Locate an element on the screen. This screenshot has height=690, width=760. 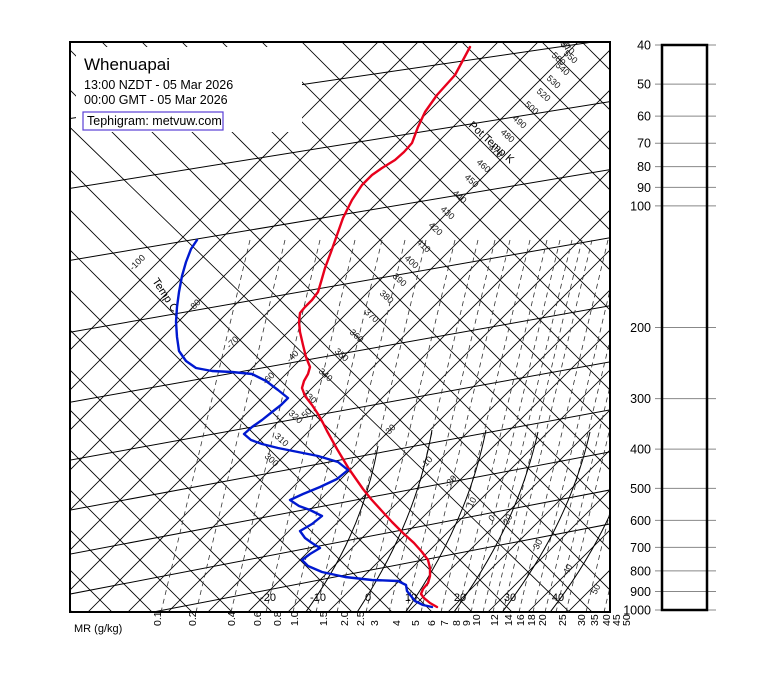
pressure-tick-label: 70 is located at coordinates (644, 144).